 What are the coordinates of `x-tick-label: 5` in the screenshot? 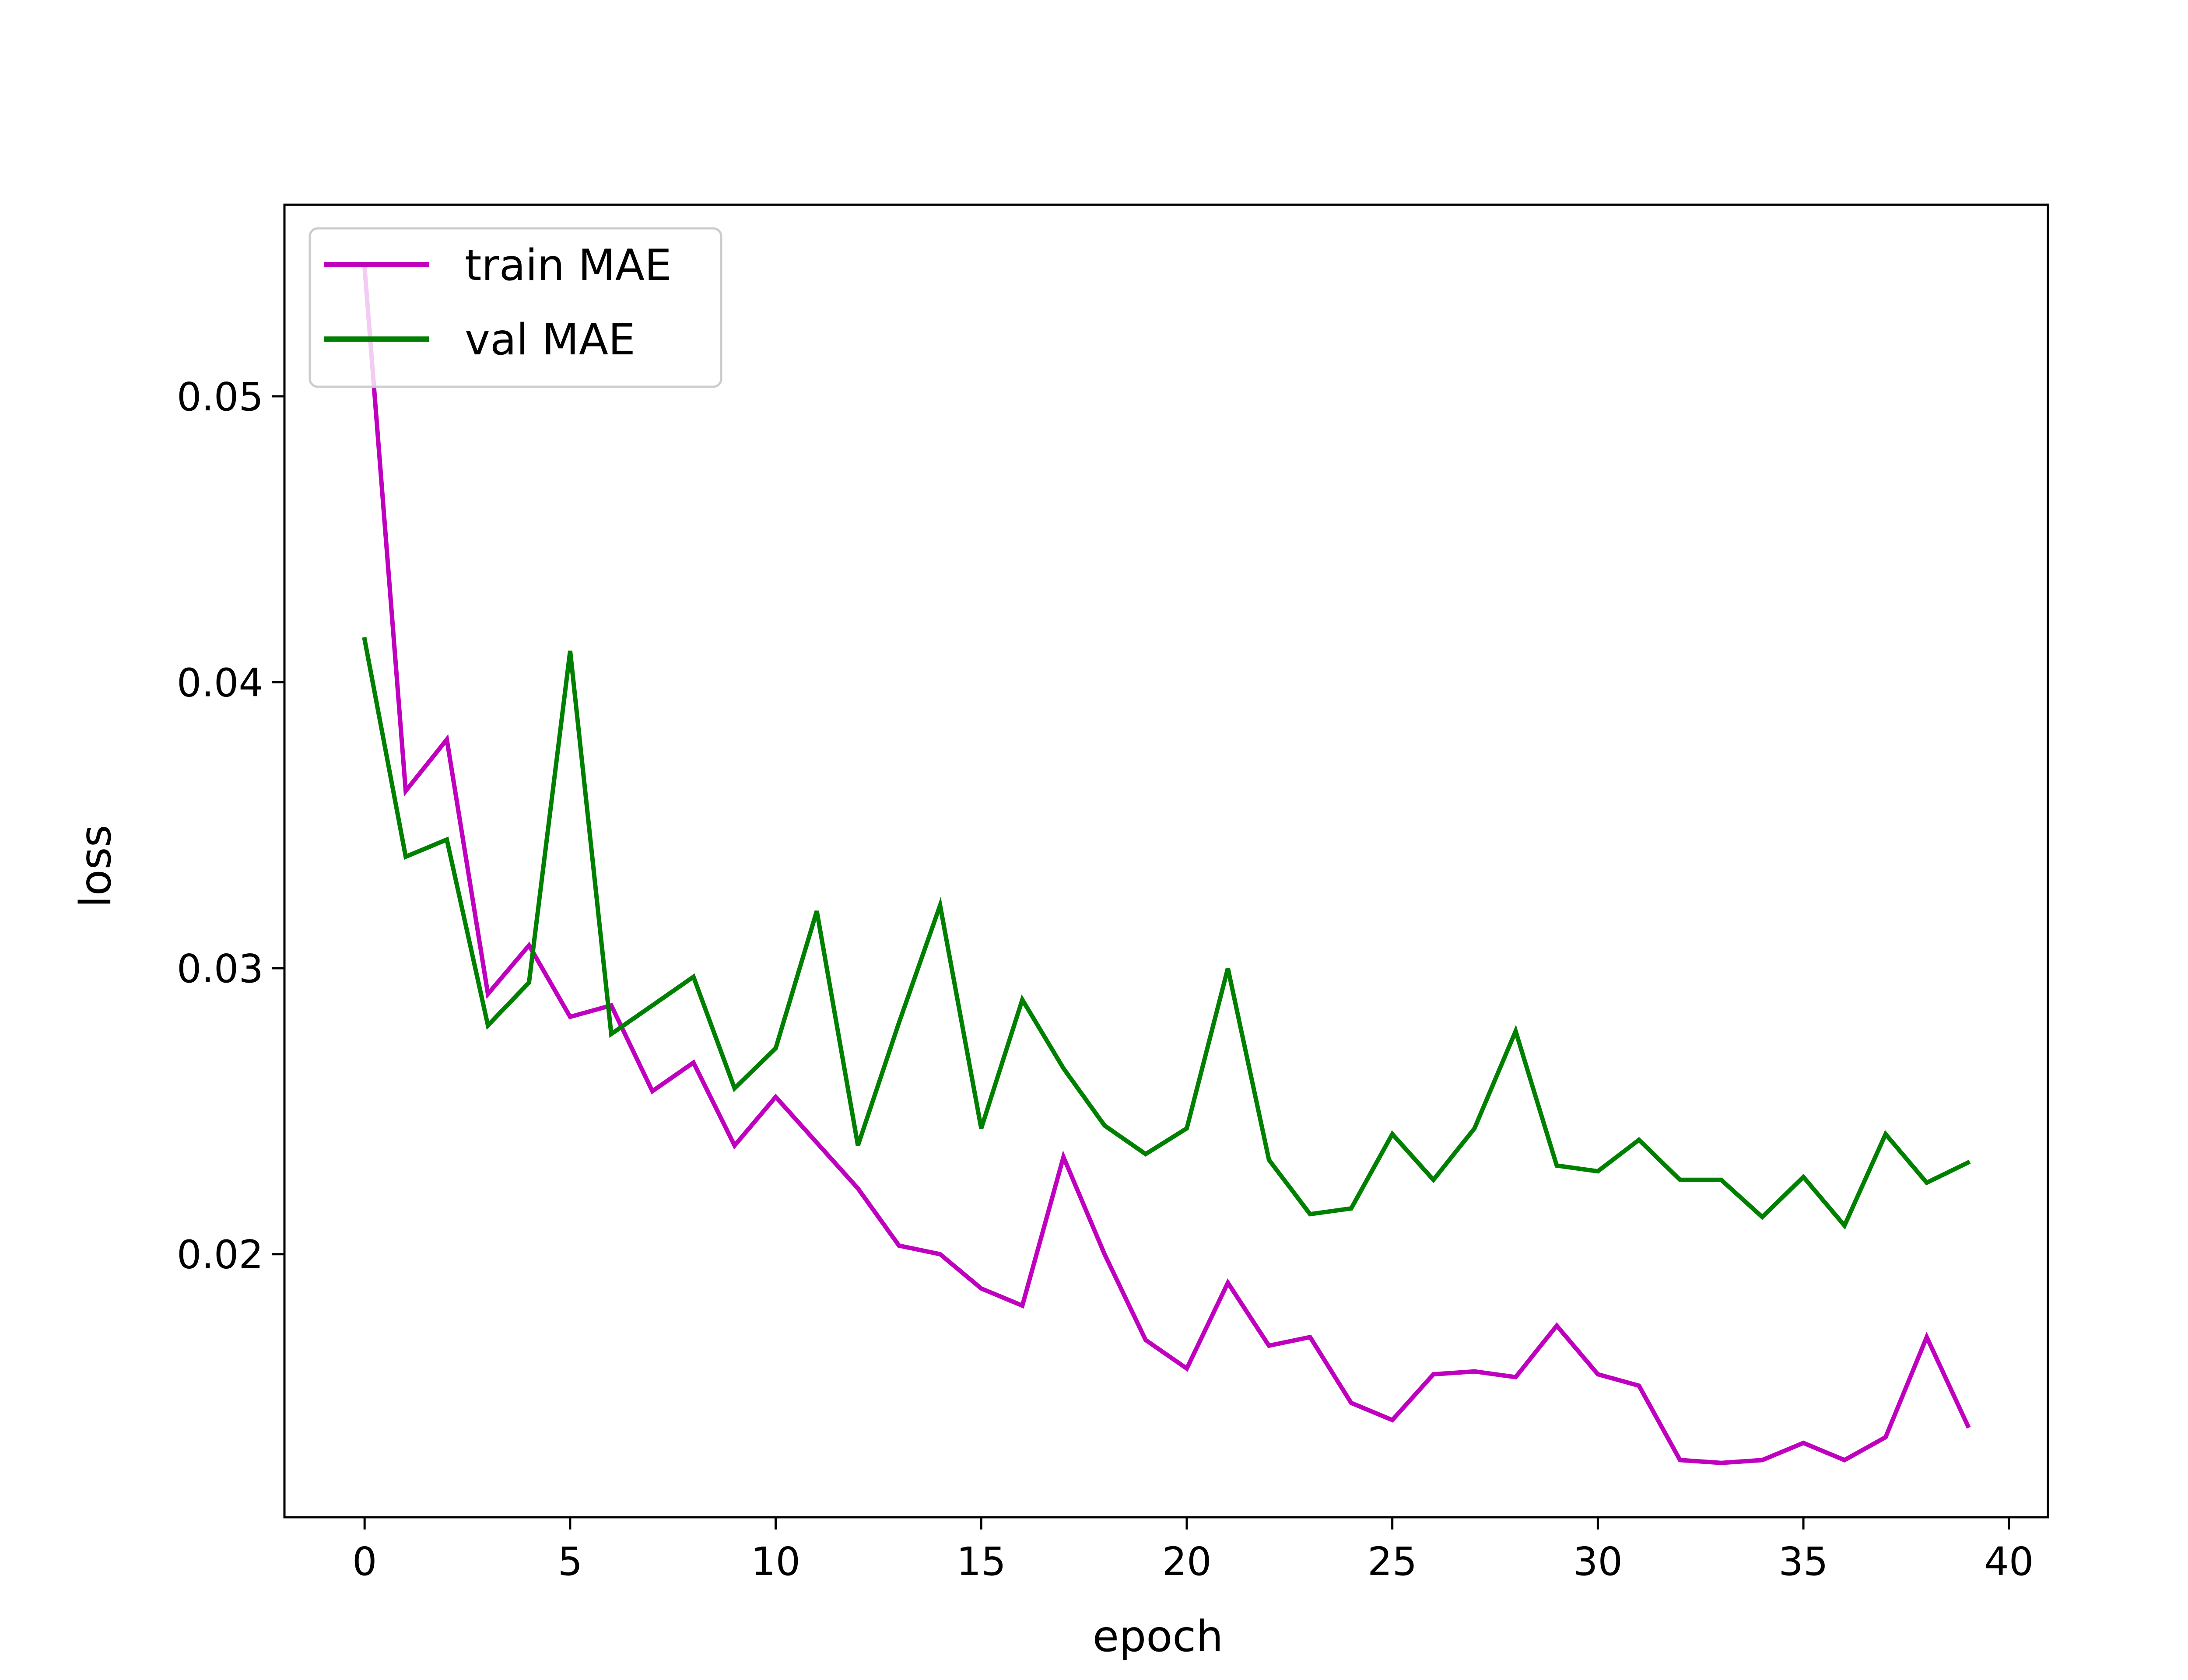 It's located at (570, 1561).